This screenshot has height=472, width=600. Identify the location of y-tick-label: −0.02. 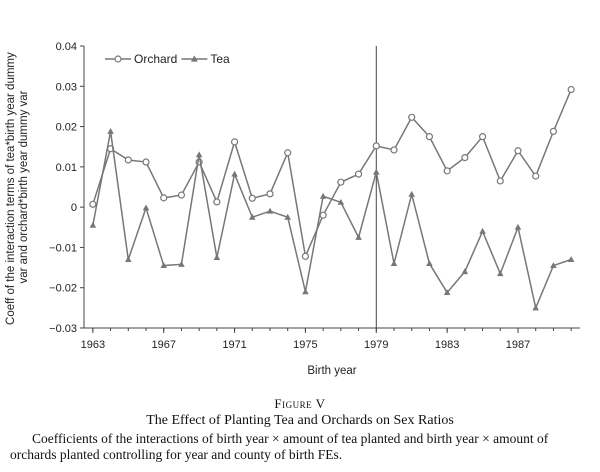
(63, 289).